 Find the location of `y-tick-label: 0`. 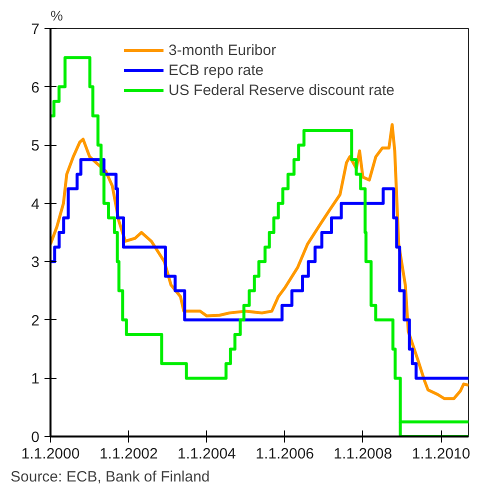

y-tick-label: 0 is located at coordinates (35, 437).